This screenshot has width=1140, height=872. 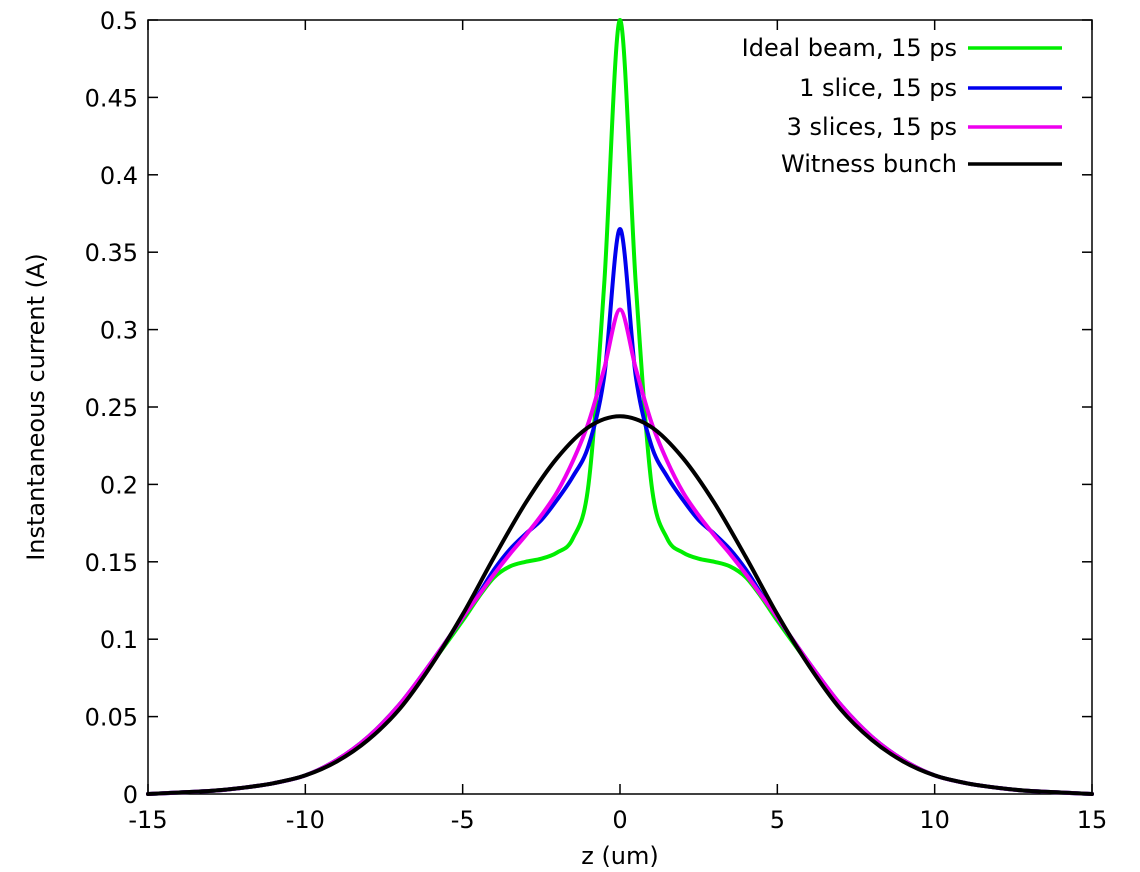 What do you see at coordinates (111, 718) in the screenshot?
I see `y-tick-label: 0.05` at bounding box center [111, 718].